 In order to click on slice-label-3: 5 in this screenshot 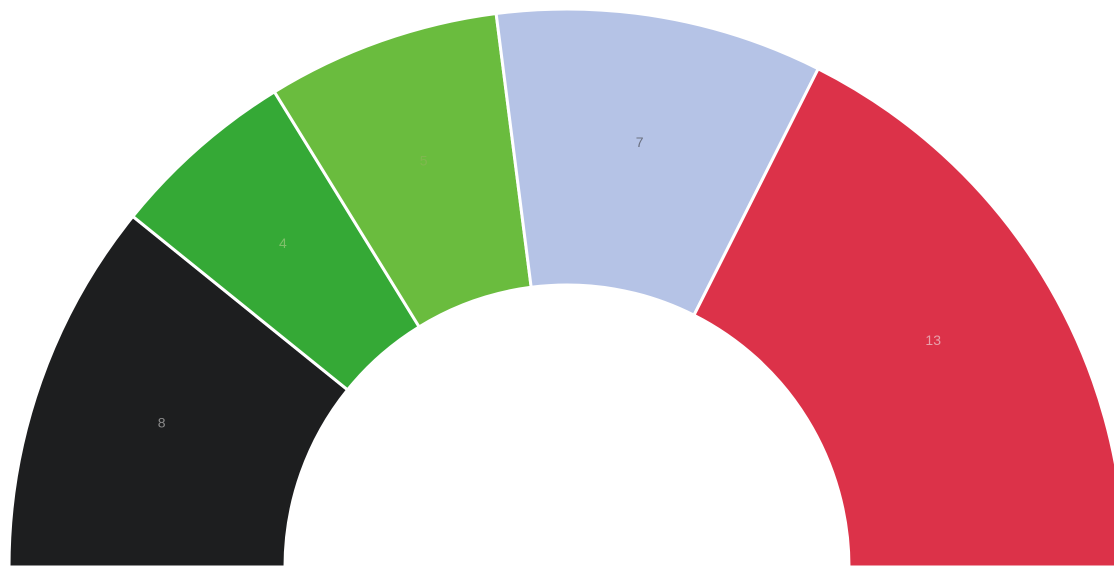, I will do `click(424, 160)`.